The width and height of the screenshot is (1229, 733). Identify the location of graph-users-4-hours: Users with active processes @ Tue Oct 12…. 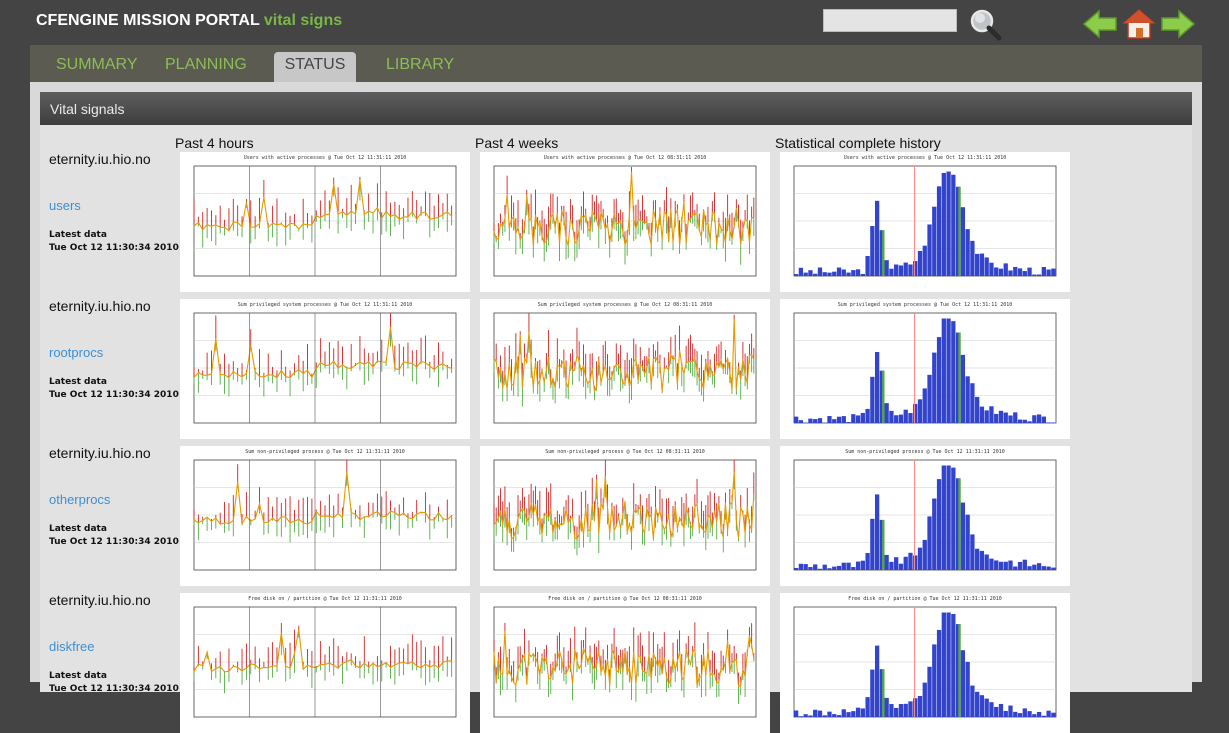
(325, 222).